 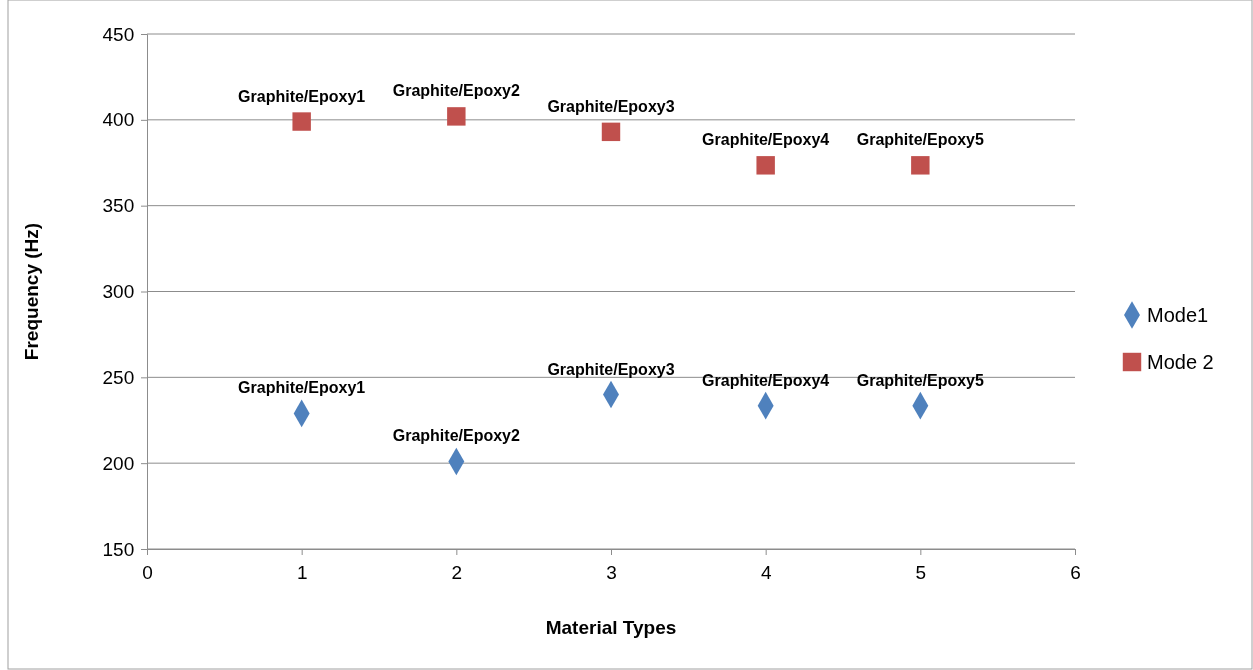 What do you see at coordinates (31, 291) in the screenshot?
I see `y-axis-title: Frequency (Hz)` at bounding box center [31, 291].